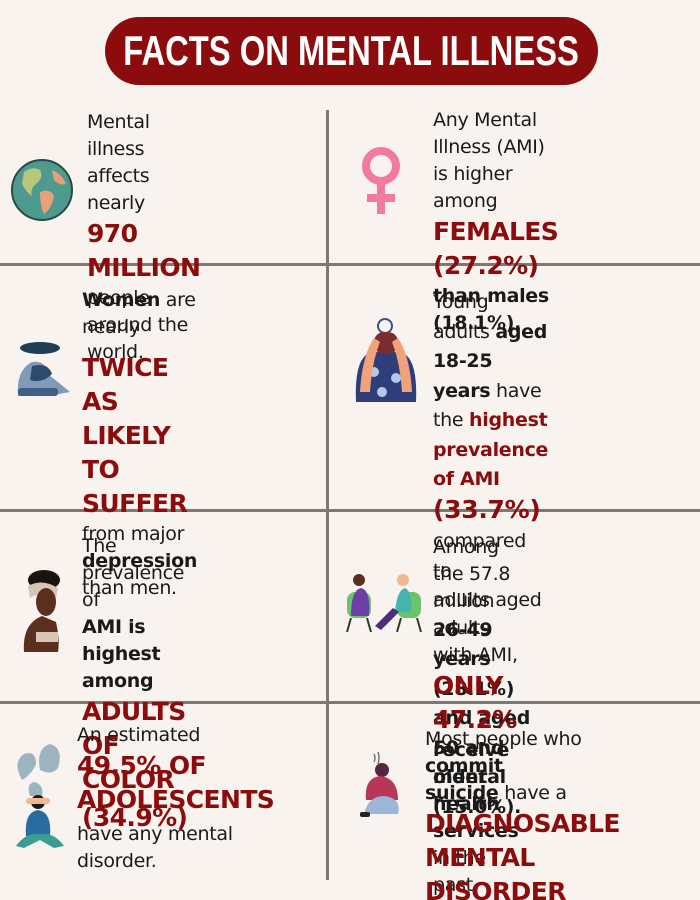  What do you see at coordinates (473, 187) in the screenshot?
I see `text-line: is higher among` at bounding box center [473, 187].